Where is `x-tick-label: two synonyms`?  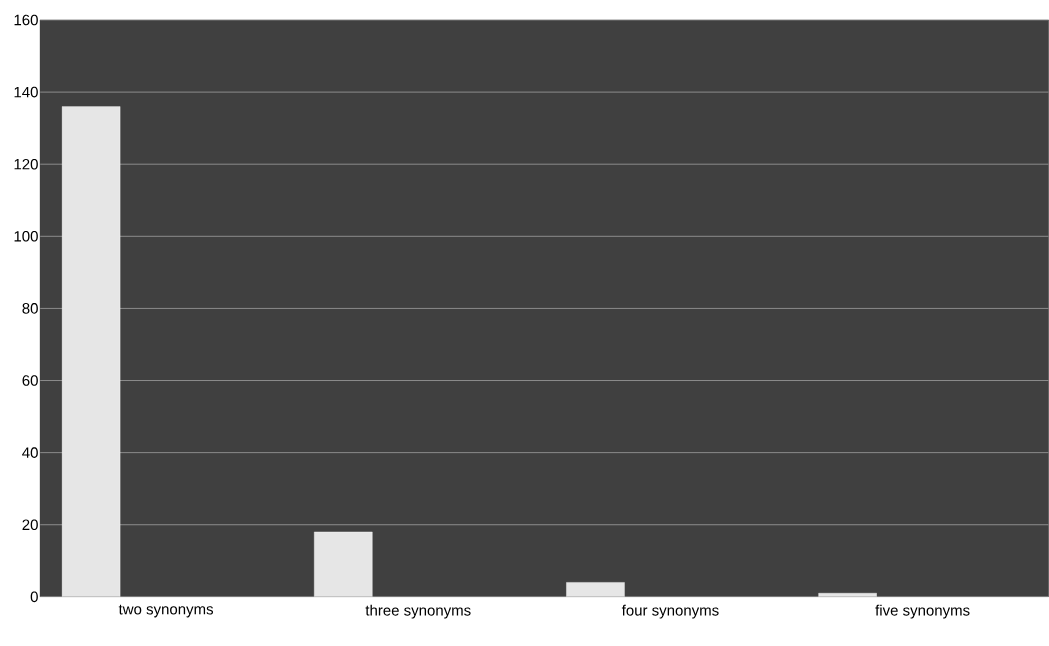 x-tick-label: two synonyms is located at coordinates (166, 611).